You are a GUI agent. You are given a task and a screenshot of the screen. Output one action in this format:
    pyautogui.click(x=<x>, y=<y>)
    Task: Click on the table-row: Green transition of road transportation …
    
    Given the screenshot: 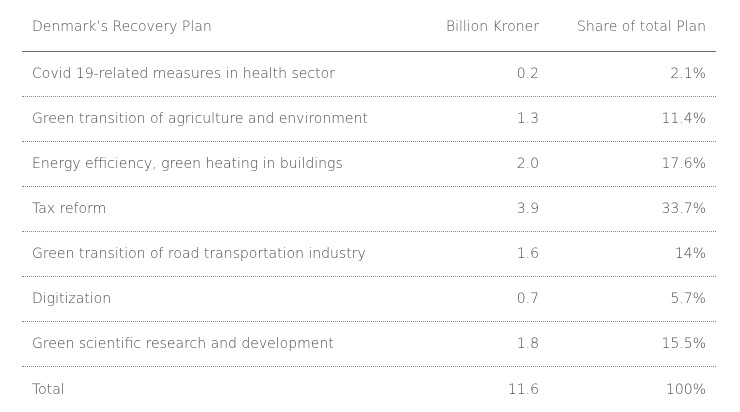 What is the action you would take?
    pyautogui.click(x=369, y=254)
    